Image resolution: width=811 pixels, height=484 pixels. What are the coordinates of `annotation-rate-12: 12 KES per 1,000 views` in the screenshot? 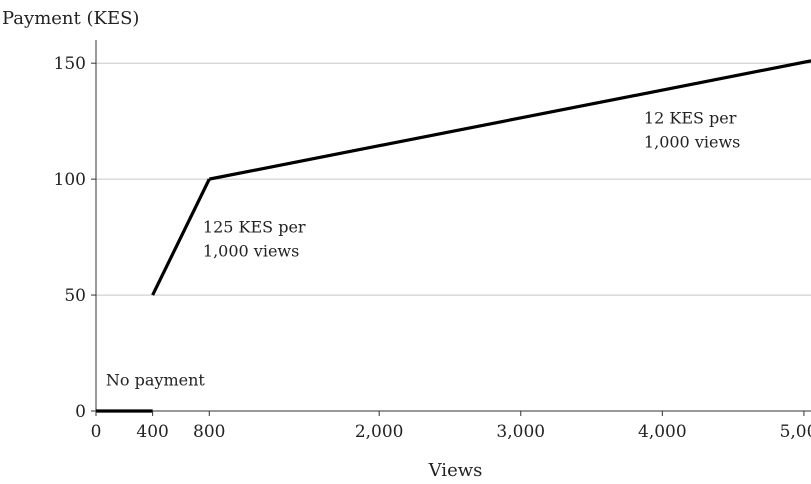 It's located at (692, 129).